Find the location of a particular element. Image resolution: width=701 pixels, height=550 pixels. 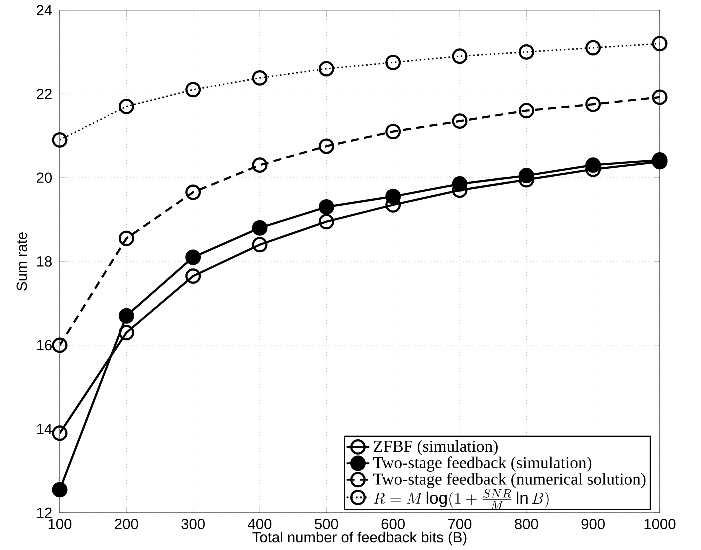

legend-label: Two-stage feedback (simulation) is located at coordinates (482, 464).